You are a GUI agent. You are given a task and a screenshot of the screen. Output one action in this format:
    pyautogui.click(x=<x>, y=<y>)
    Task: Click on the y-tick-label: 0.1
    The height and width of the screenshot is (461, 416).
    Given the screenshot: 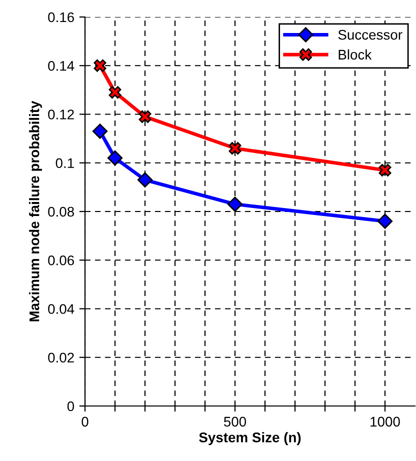 What is the action you would take?
    pyautogui.click(x=65, y=163)
    